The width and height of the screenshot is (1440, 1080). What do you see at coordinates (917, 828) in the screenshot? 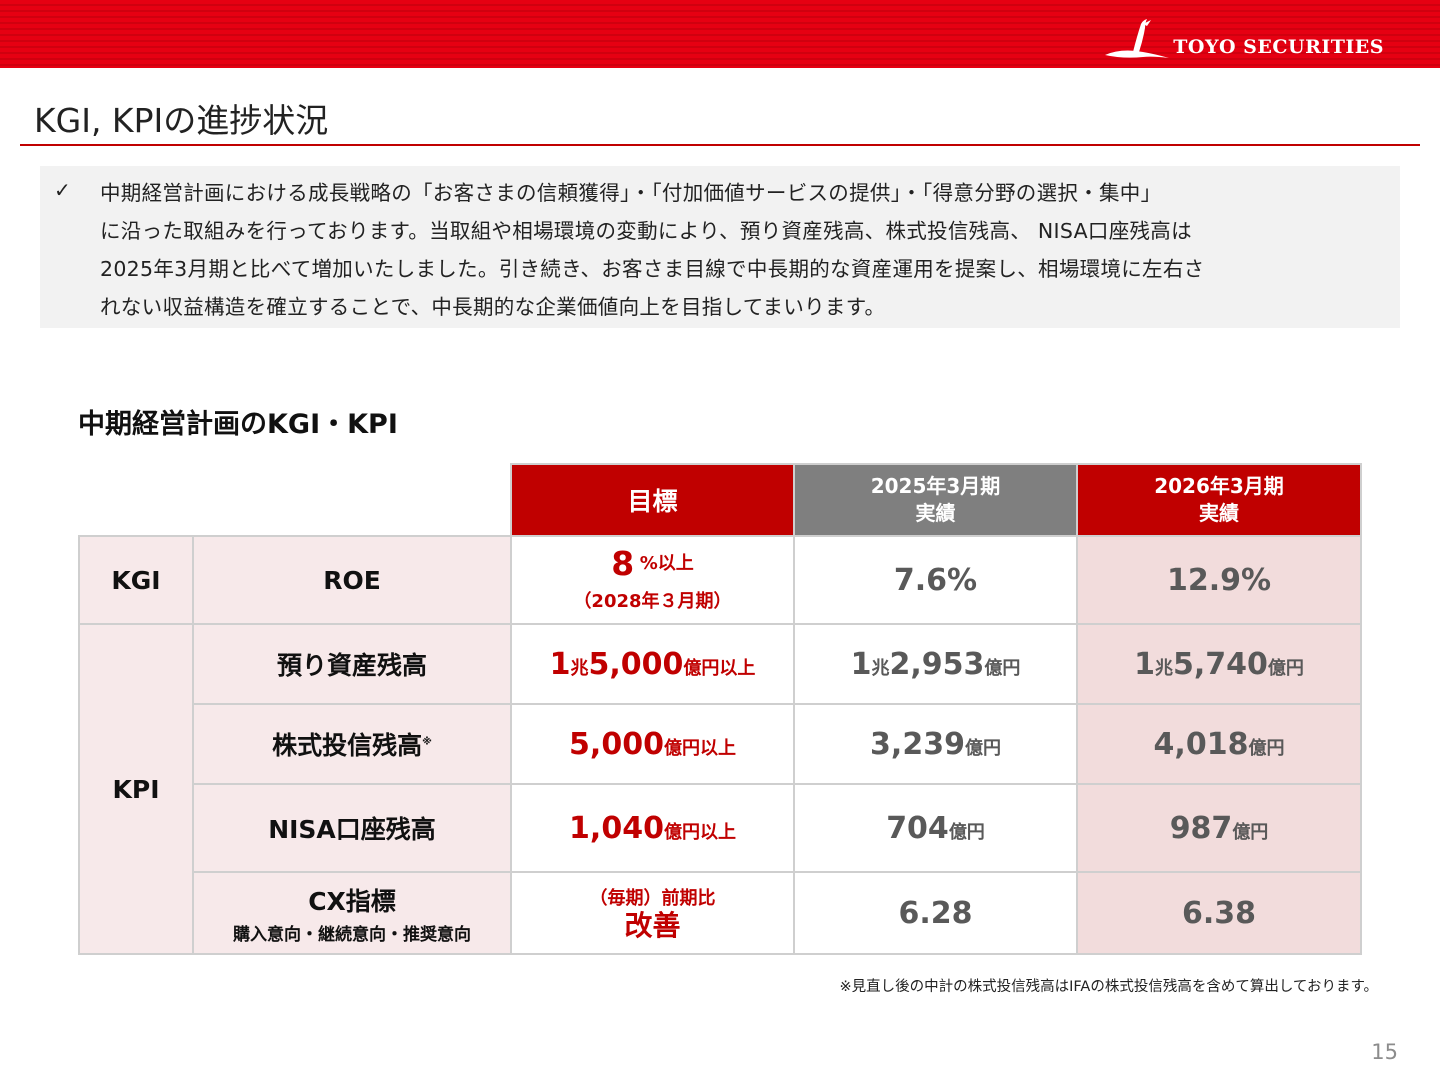
I see `nisa-fy2025-value: 704` at bounding box center [917, 828].